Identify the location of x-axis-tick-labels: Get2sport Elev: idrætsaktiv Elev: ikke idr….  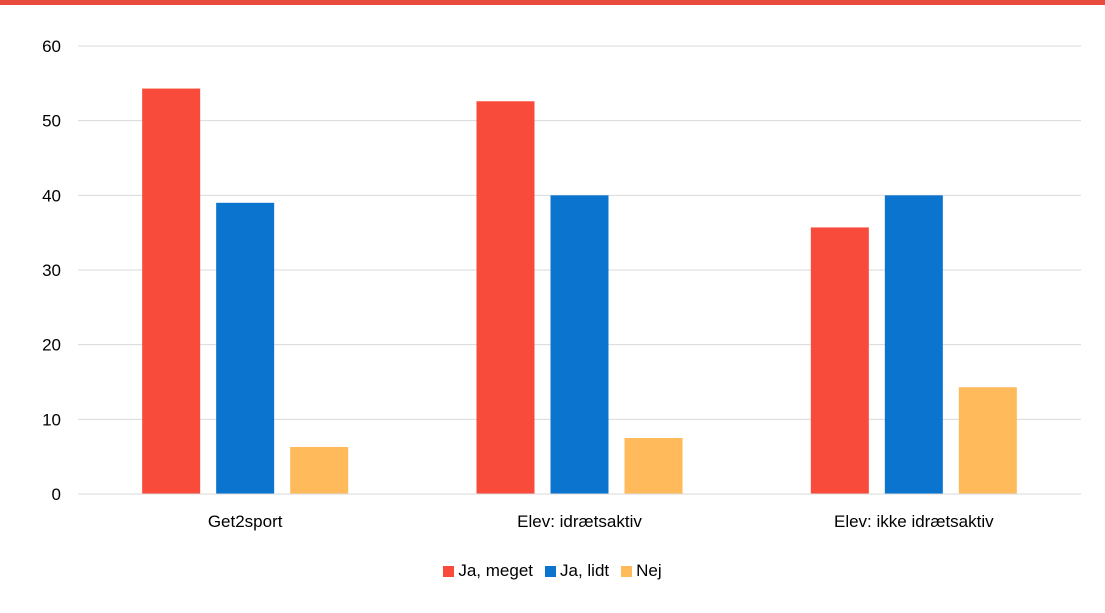
(601, 521).